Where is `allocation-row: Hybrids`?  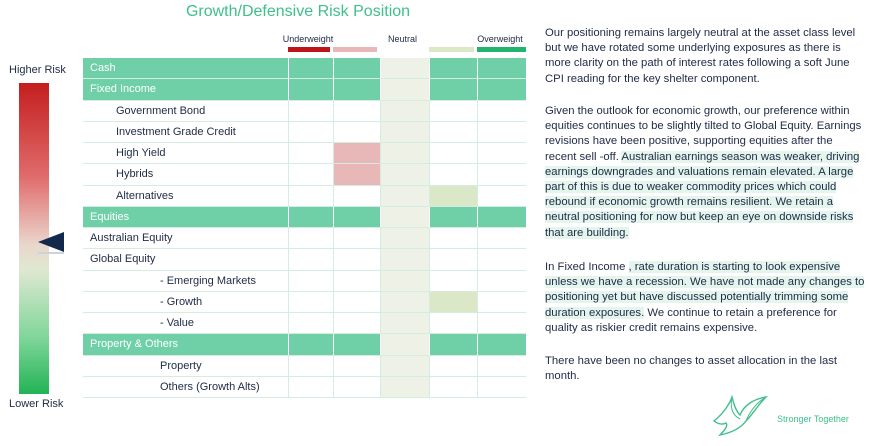 allocation-row: Hybrids is located at coordinates (304, 175).